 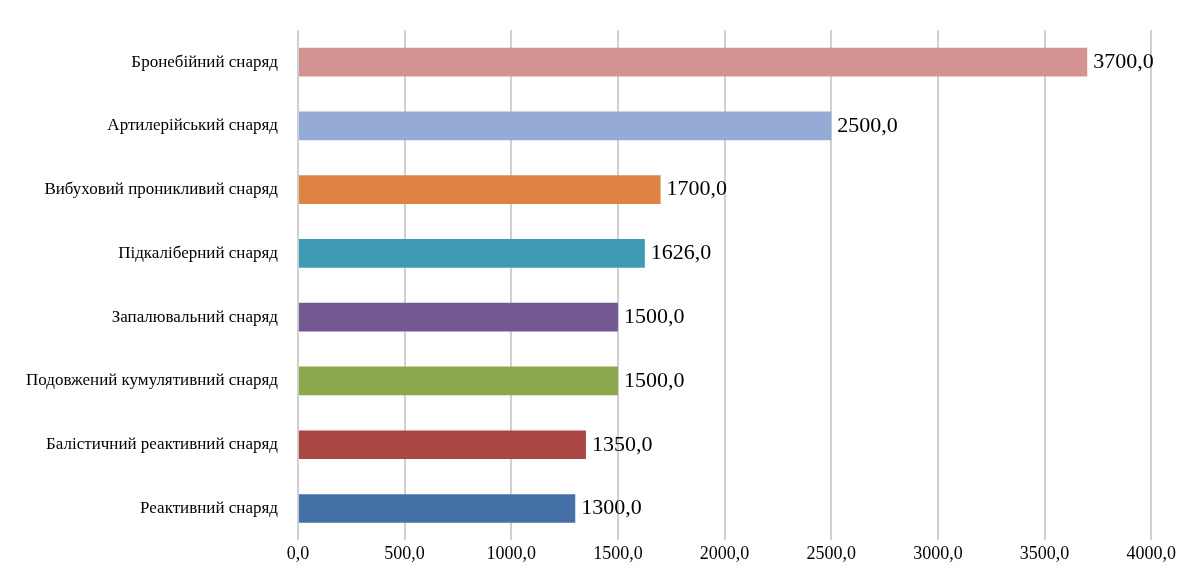 What do you see at coordinates (1123, 60) in the screenshot?
I see `data-label: 3700,0` at bounding box center [1123, 60].